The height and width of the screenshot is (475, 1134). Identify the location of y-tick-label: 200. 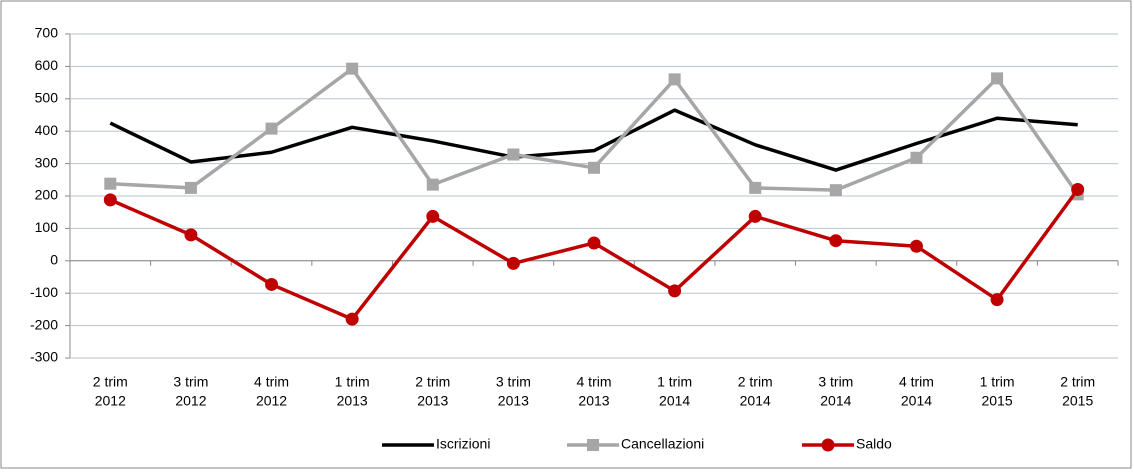
(47, 195).